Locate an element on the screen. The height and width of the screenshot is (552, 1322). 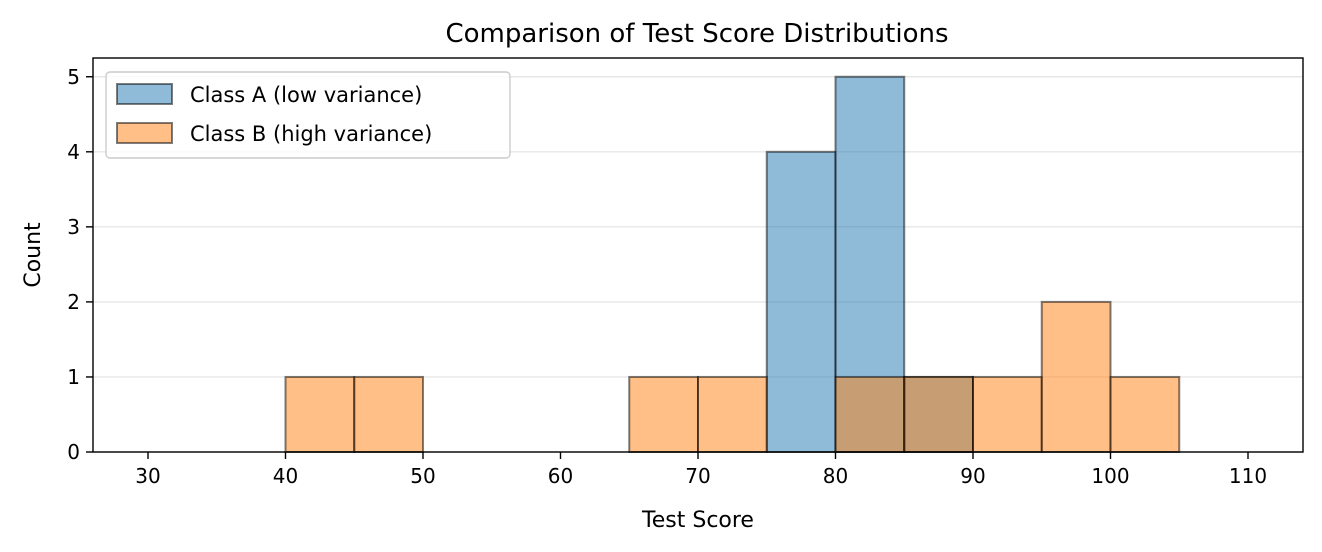
legend-box is located at coordinates (308, 115).